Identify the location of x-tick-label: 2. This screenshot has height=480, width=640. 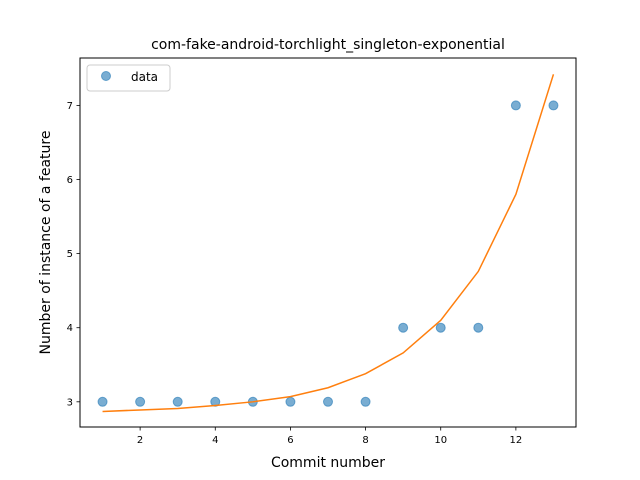
(140, 440).